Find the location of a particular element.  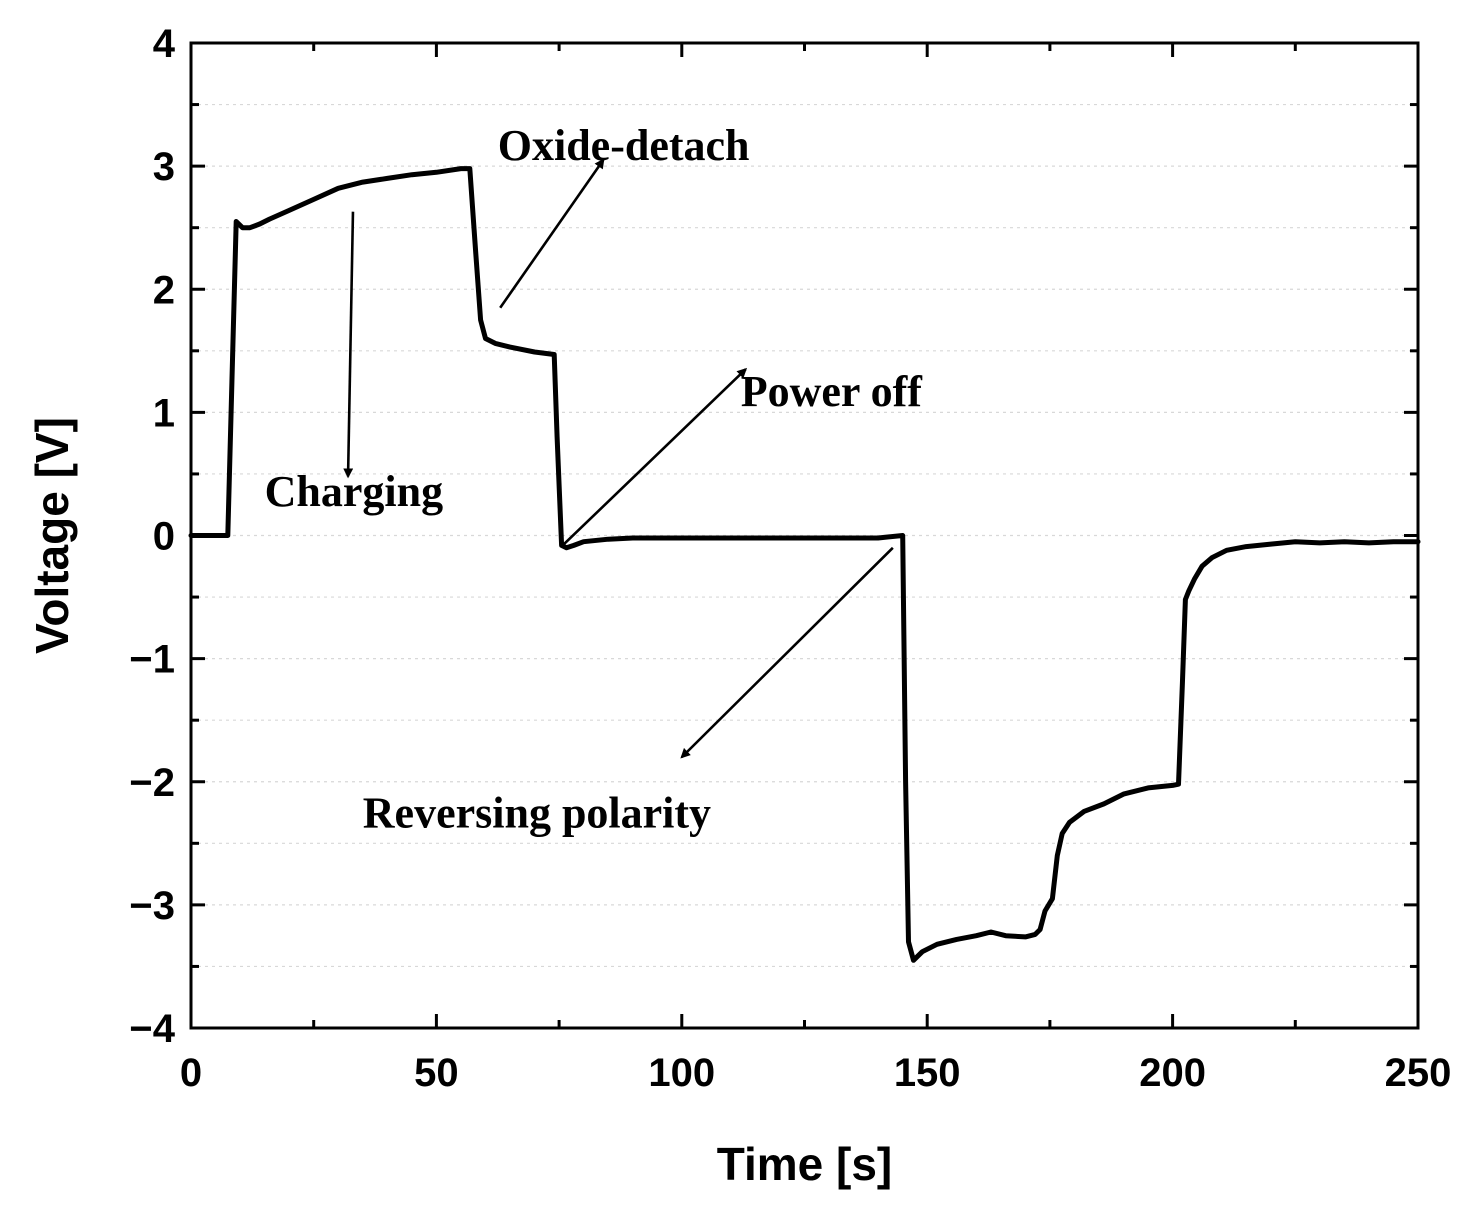

x-tick-label: 50 is located at coordinates (436, 1073).